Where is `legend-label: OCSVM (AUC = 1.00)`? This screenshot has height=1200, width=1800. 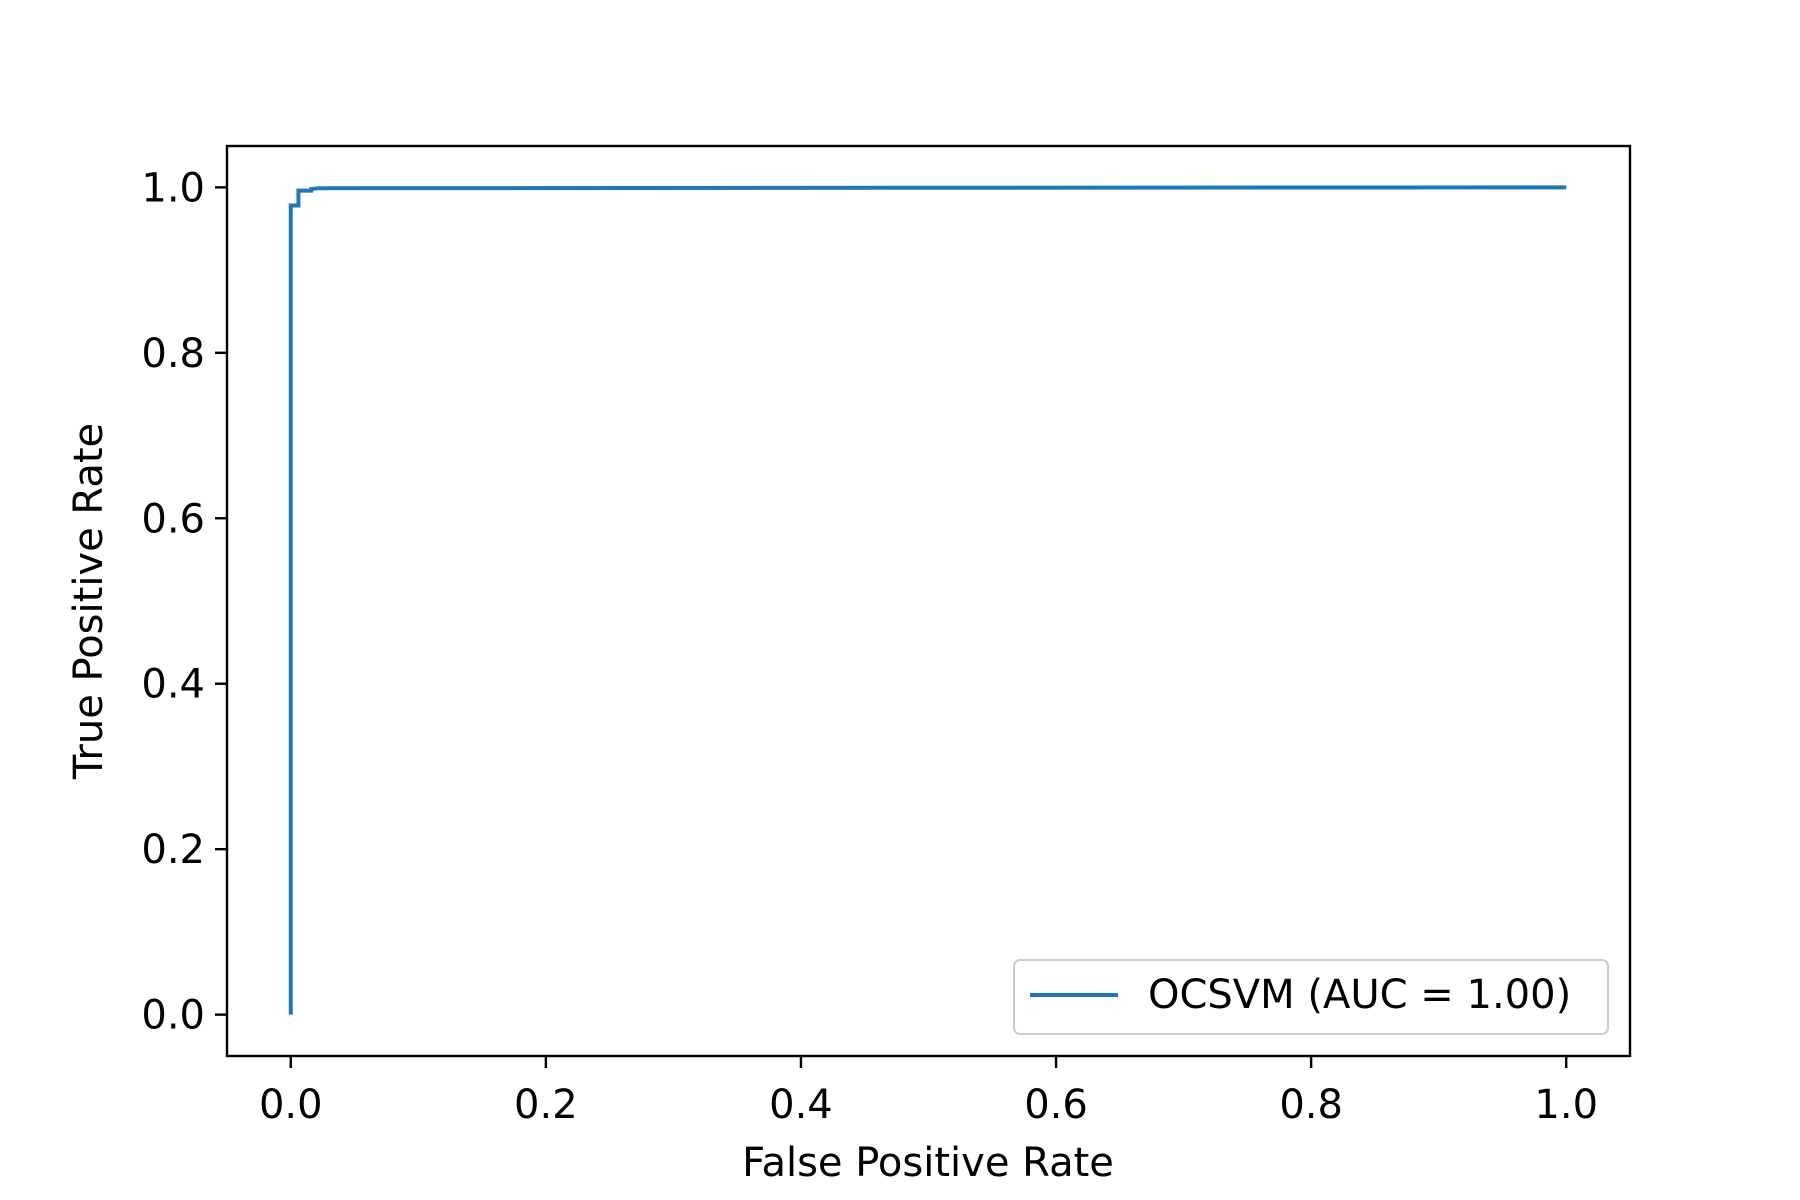 legend-label: OCSVM (AUC = 1.00) is located at coordinates (1359, 995).